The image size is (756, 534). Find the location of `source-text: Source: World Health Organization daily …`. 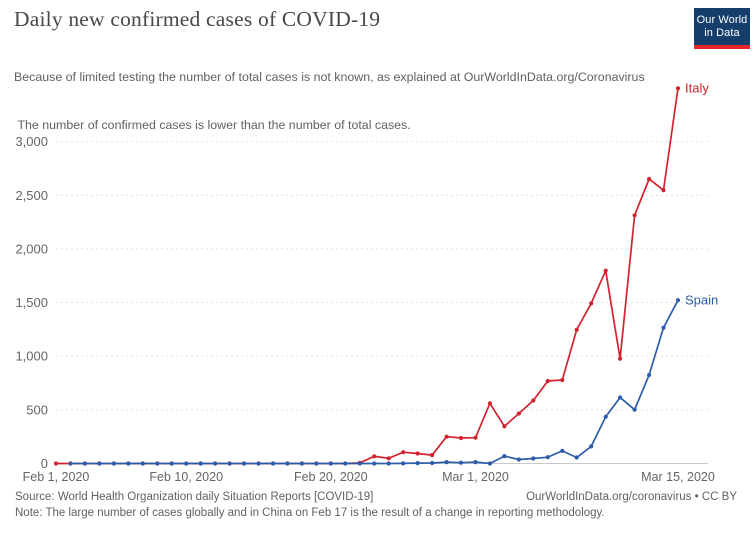

source-text: Source: World Health Organization daily … is located at coordinates (194, 497).